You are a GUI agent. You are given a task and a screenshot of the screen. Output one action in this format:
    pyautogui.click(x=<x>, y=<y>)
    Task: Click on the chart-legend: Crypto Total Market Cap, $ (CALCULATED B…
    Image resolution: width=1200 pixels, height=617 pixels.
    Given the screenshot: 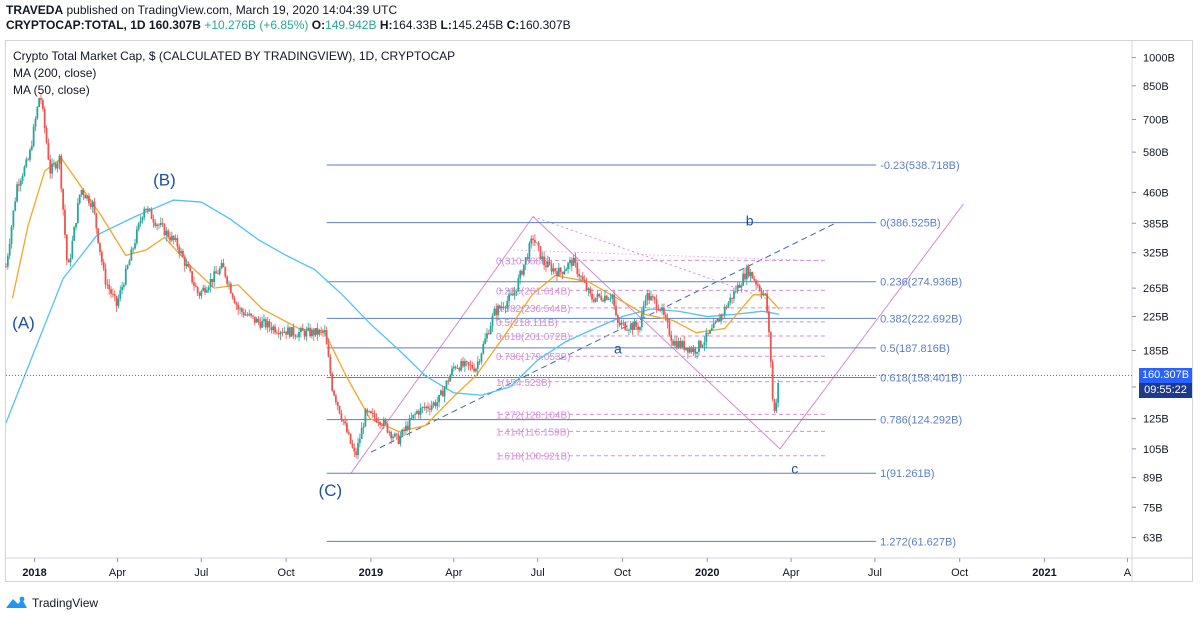 What is the action you would take?
    pyautogui.click(x=234, y=73)
    